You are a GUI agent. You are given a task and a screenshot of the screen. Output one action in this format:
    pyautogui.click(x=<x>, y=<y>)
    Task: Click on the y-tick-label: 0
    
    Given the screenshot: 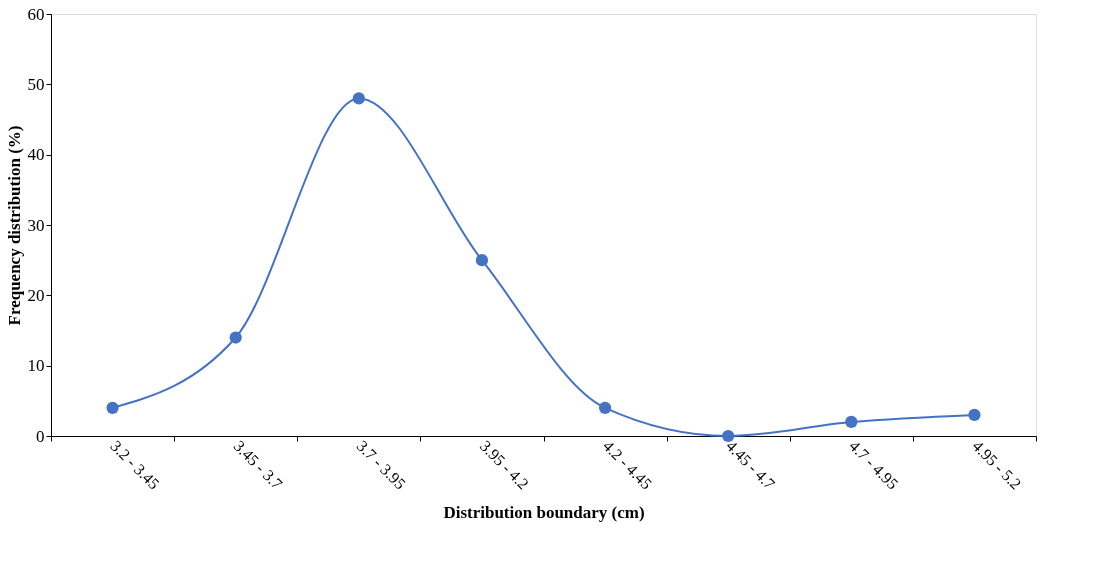 What is the action you would take?
    pyautogui.click(x=40, y=436)
    